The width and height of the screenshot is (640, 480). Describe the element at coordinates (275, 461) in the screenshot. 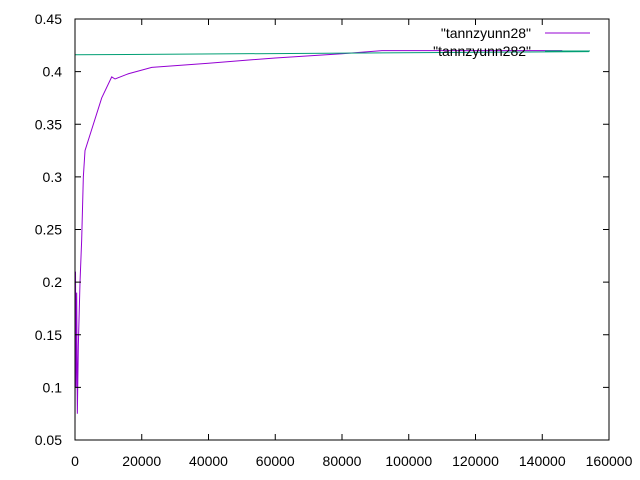

I see `x-tick-label-4: 60000` at that location.